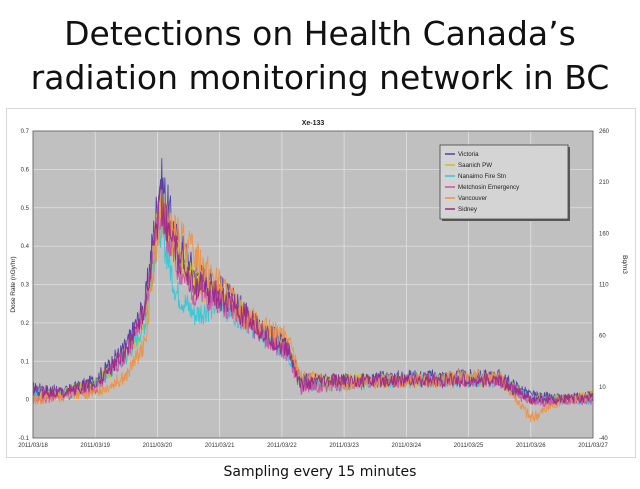  I want to click on legend-label: Metchosin Emergency, so click(489, 187).